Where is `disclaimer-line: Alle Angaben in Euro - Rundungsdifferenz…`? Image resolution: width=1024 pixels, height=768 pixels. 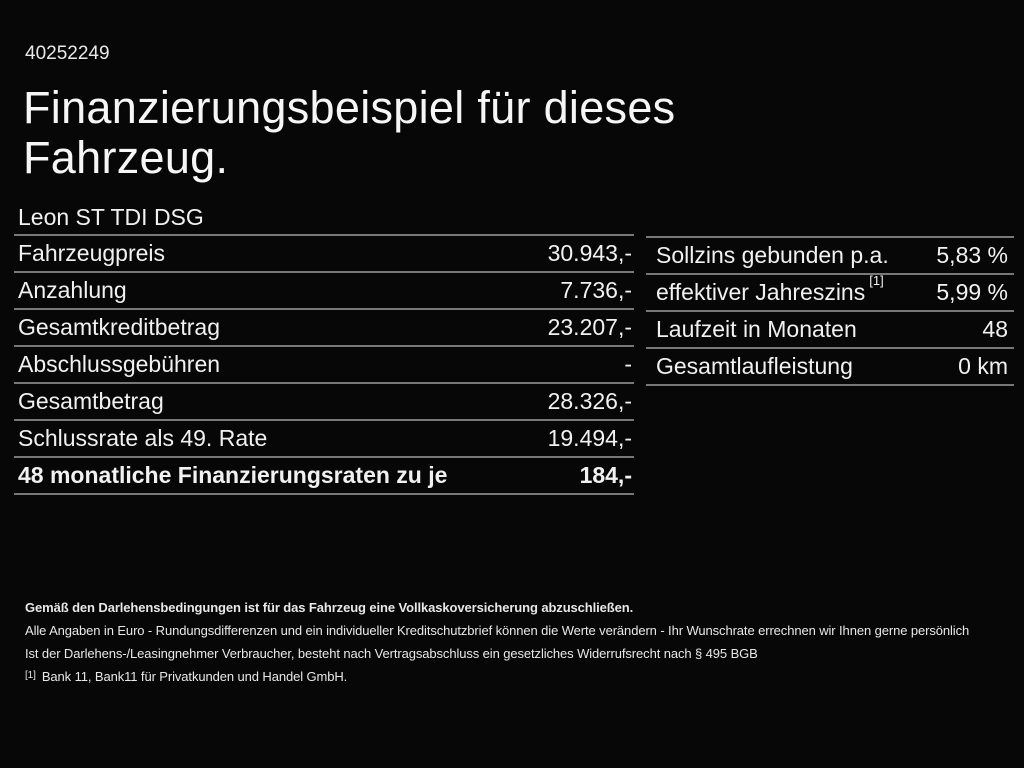
disclaimer-line: Alle Angaben in Euro - Rundungsdifferenz… is located at coordinates (497, 630).